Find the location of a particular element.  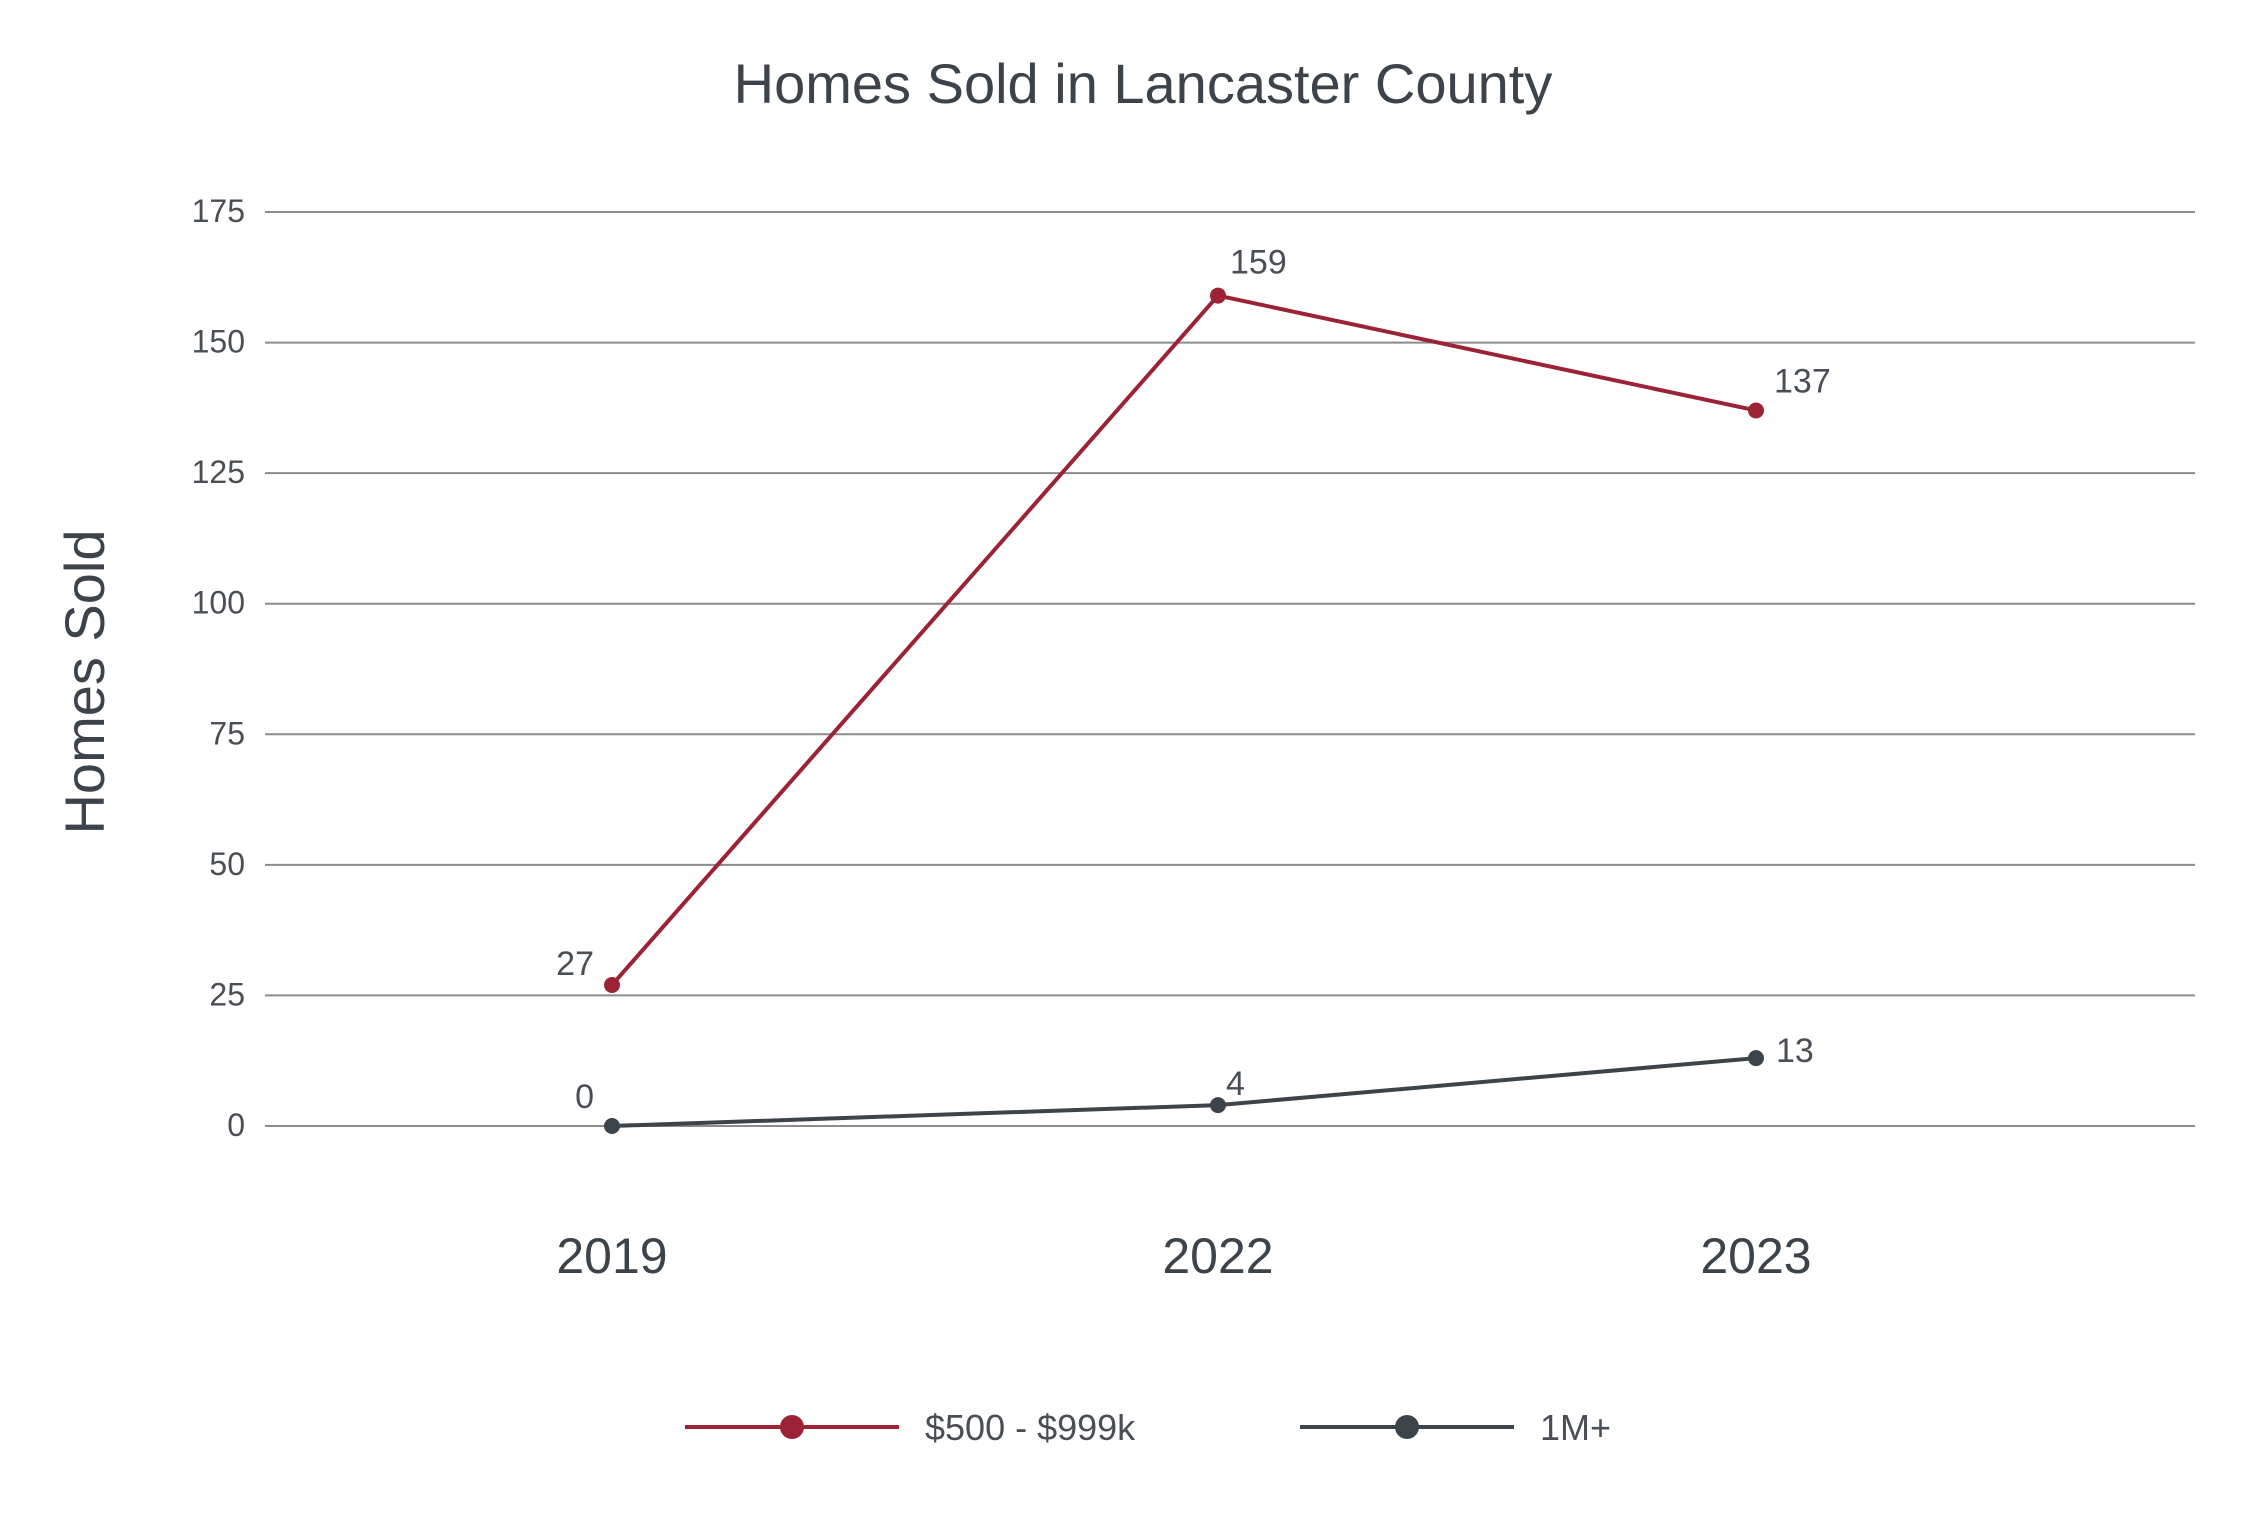

y-tick-label: 125 is located at coordinates (218, 472).